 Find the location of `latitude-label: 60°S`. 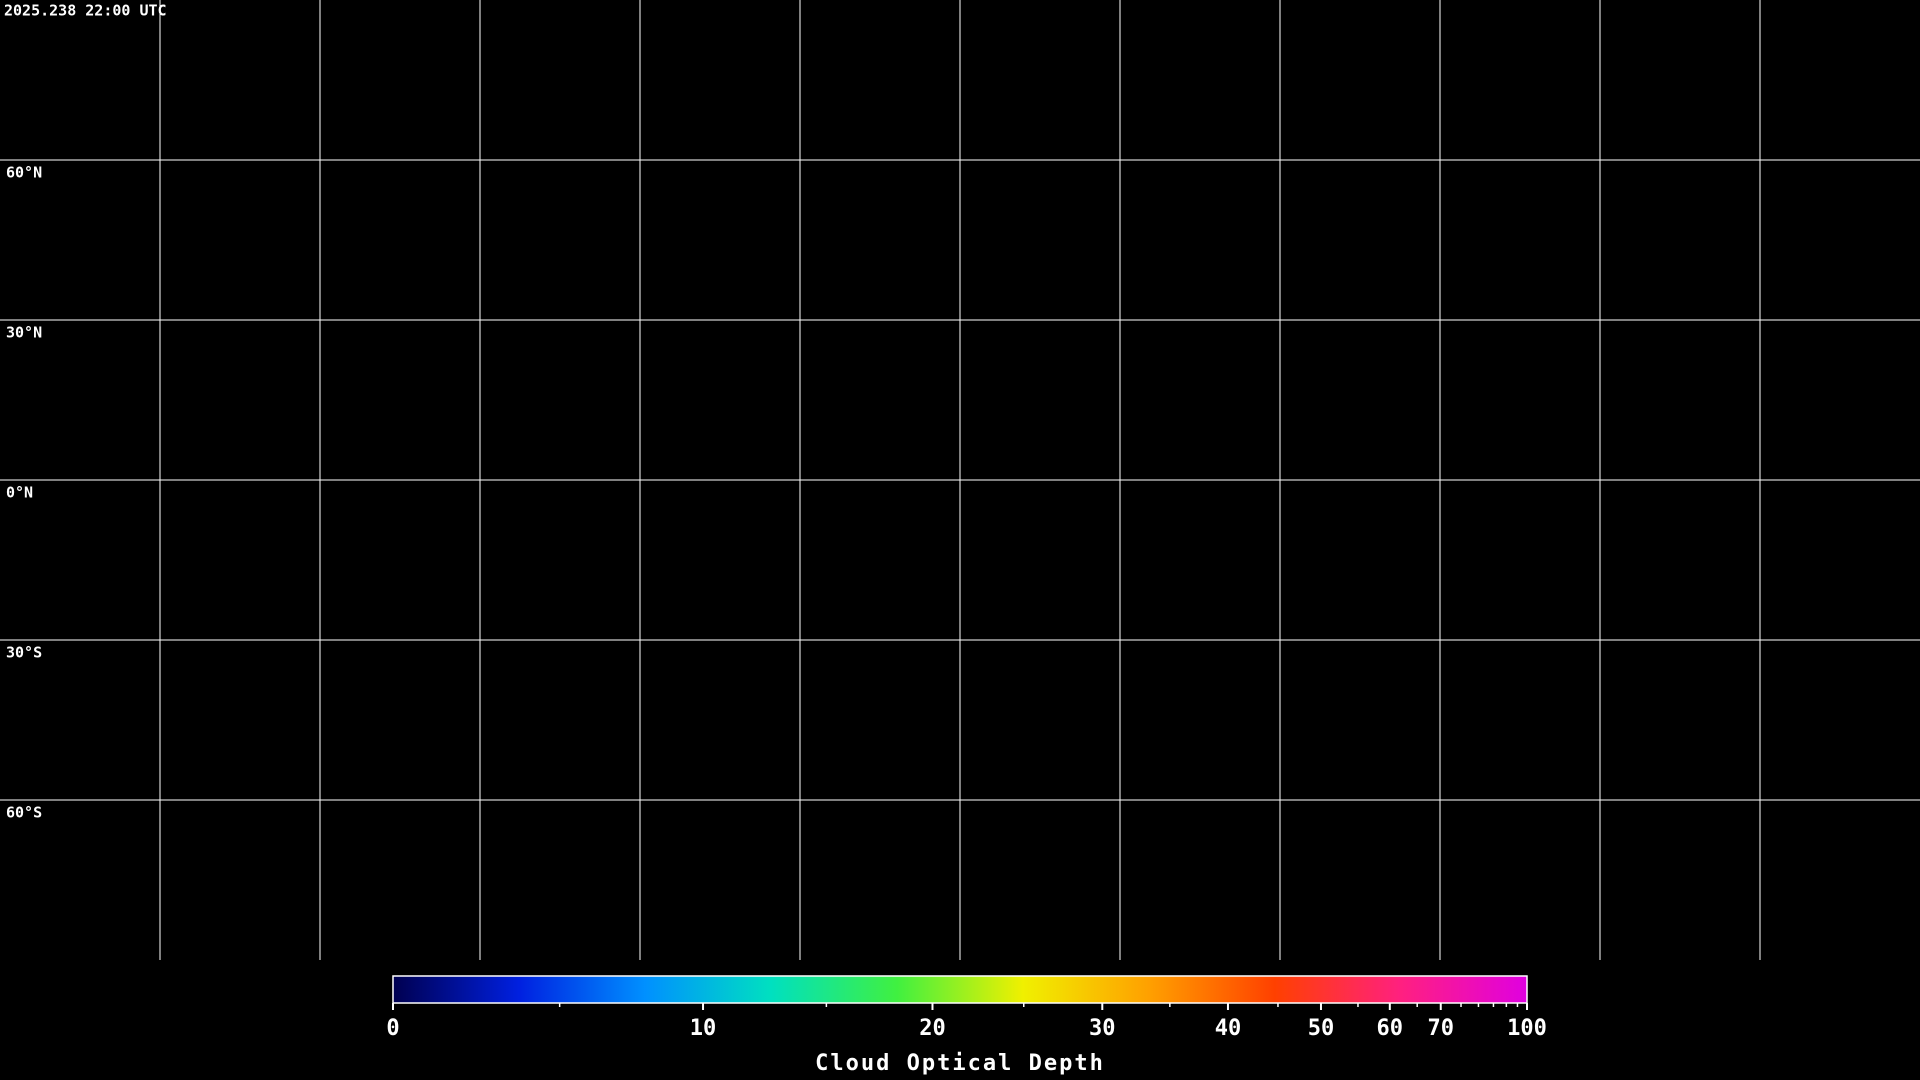

latitude-label: 60°S is located at coordinates (24, 813).